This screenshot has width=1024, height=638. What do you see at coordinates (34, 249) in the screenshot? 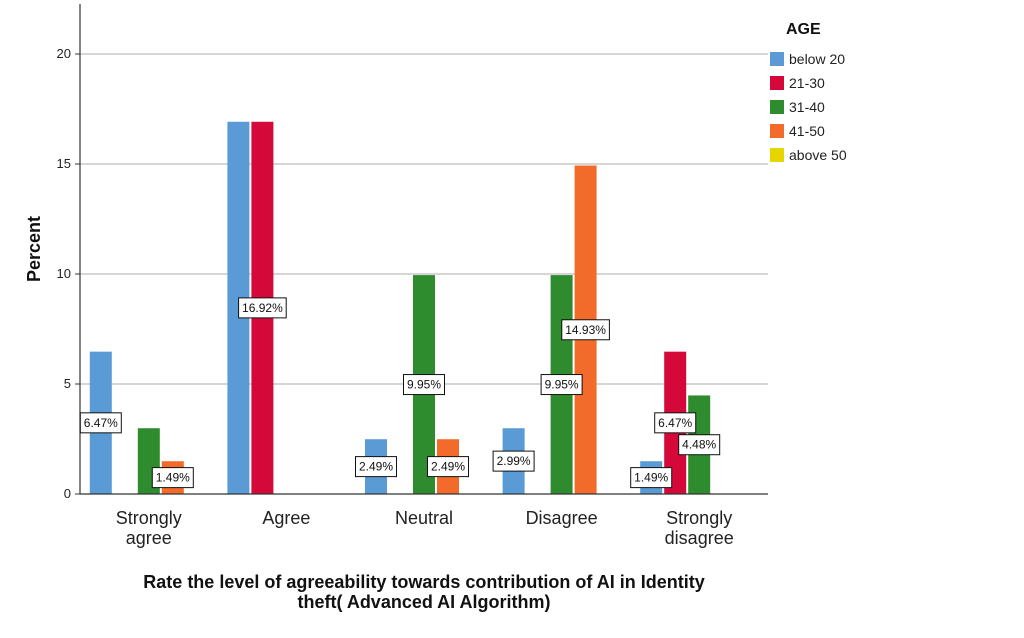
I see `y-axis-title: Percent` at bounding box center [34, 249].